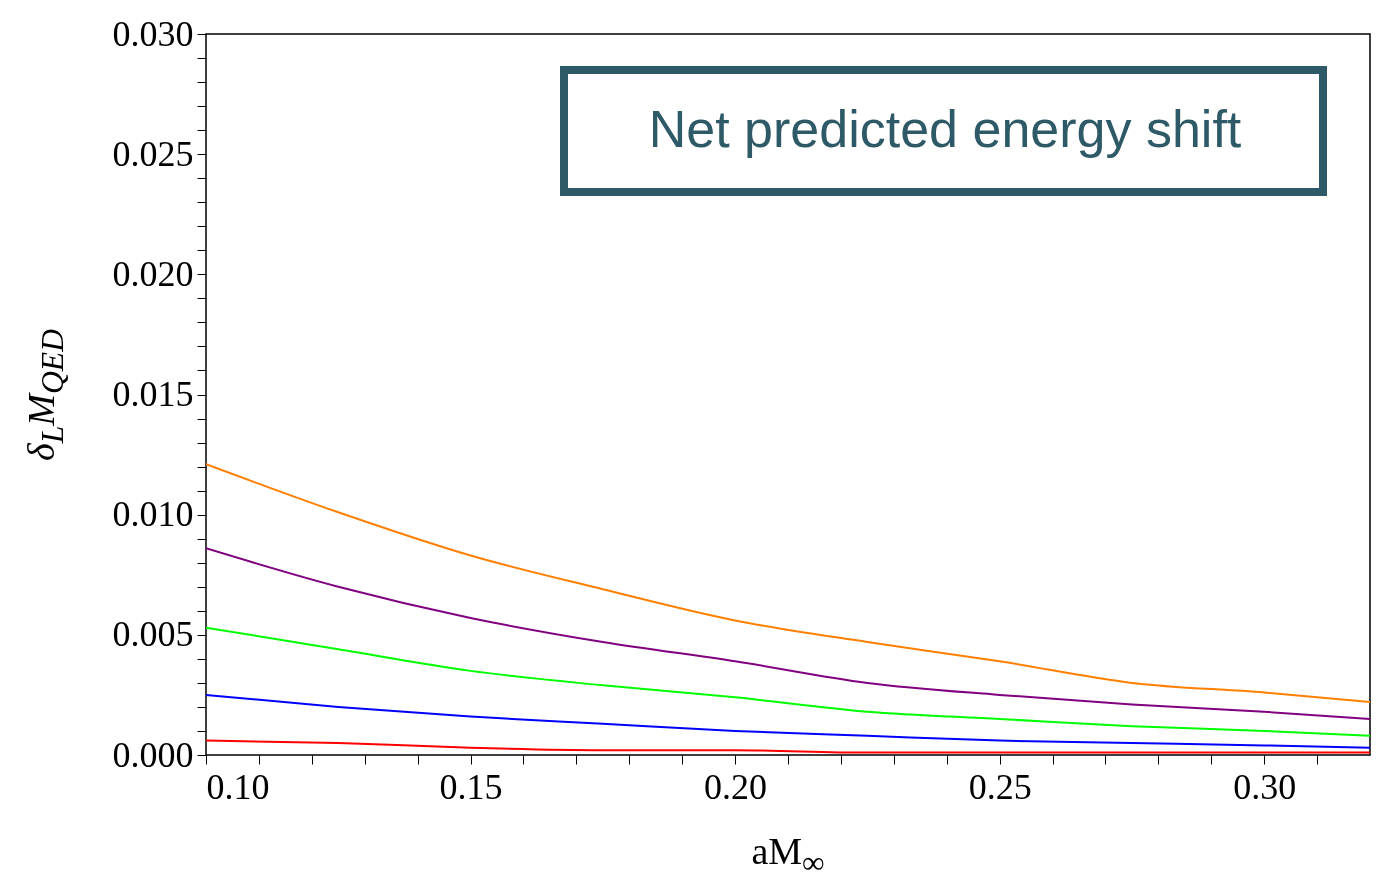 This screenshot has height=878, width=1386. Describe the element at coordinates (153, 33) in the screenshot. I see `y-tick-label: 0.030` at that location.